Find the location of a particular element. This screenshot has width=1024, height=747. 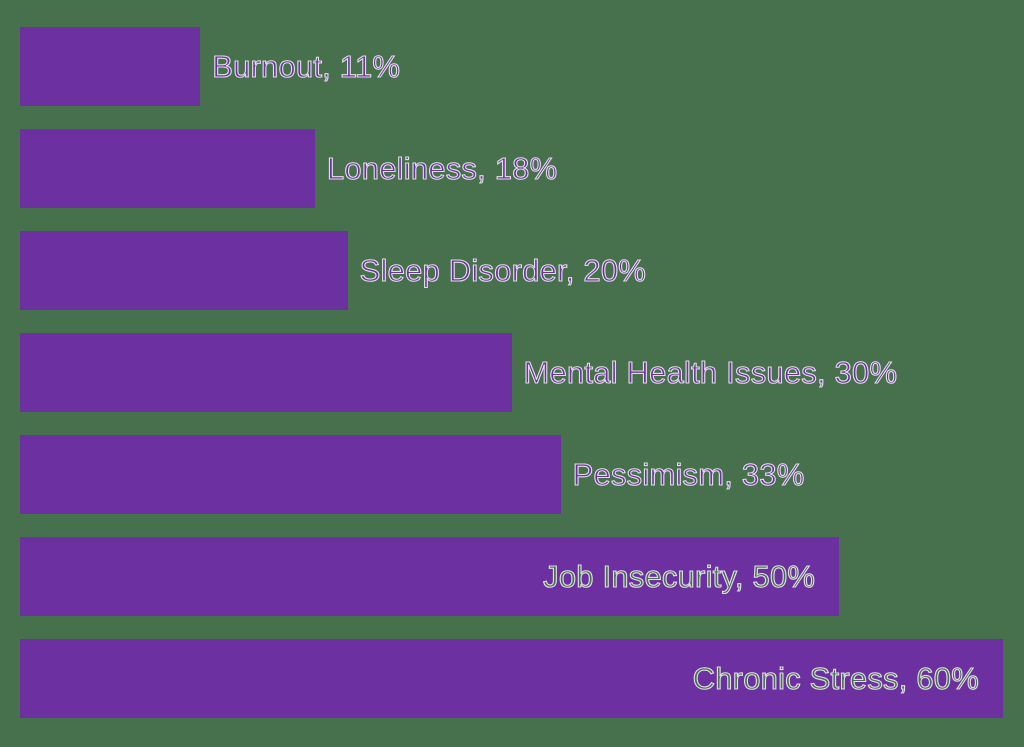

bar-loneliness is located at coordinates (167, 168).